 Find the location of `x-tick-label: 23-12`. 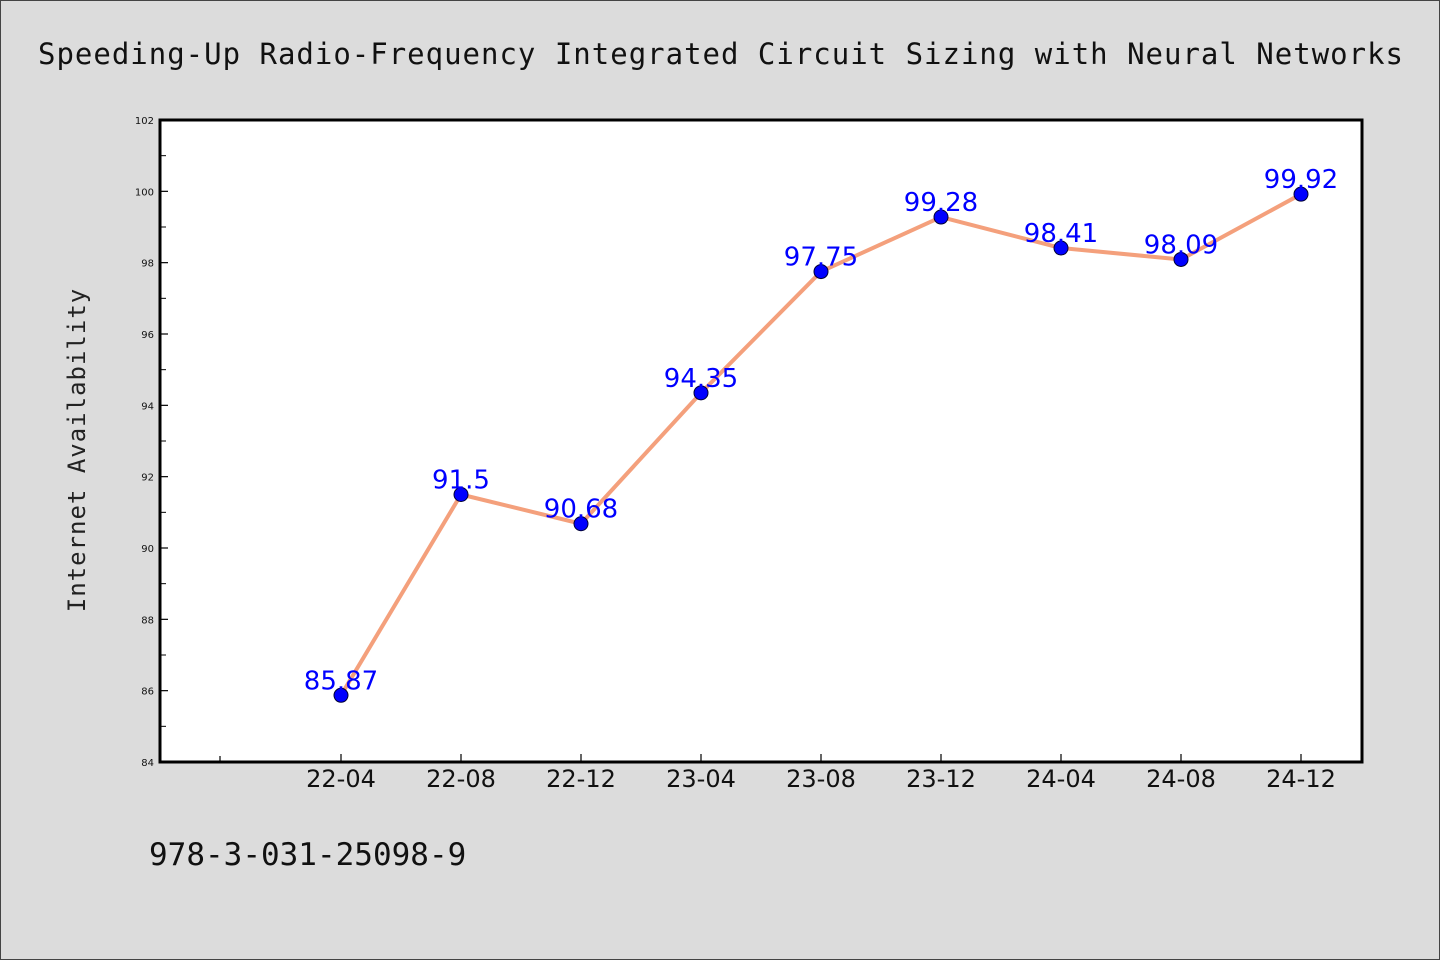

x-tick-label: 23-12 is located at coordinates (941, 779).